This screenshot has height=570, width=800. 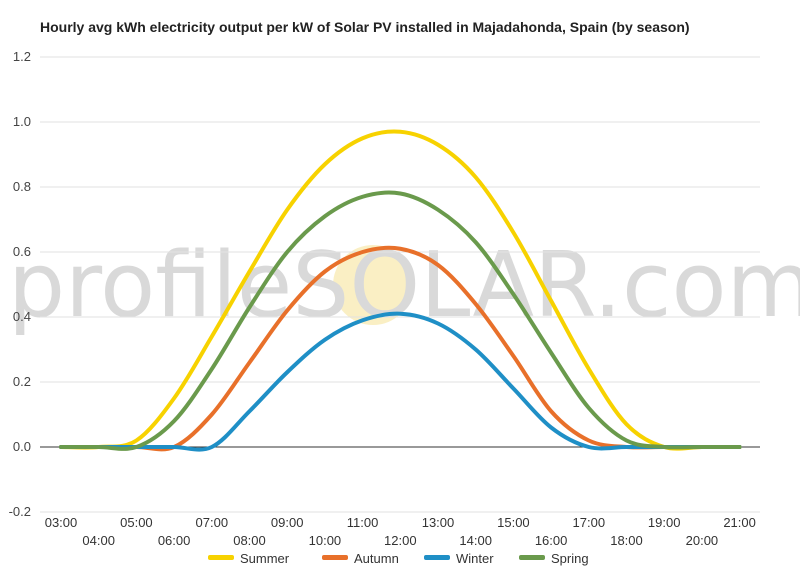 I want to click on x-tick-label: 15:00, so click(x=513, y=522).